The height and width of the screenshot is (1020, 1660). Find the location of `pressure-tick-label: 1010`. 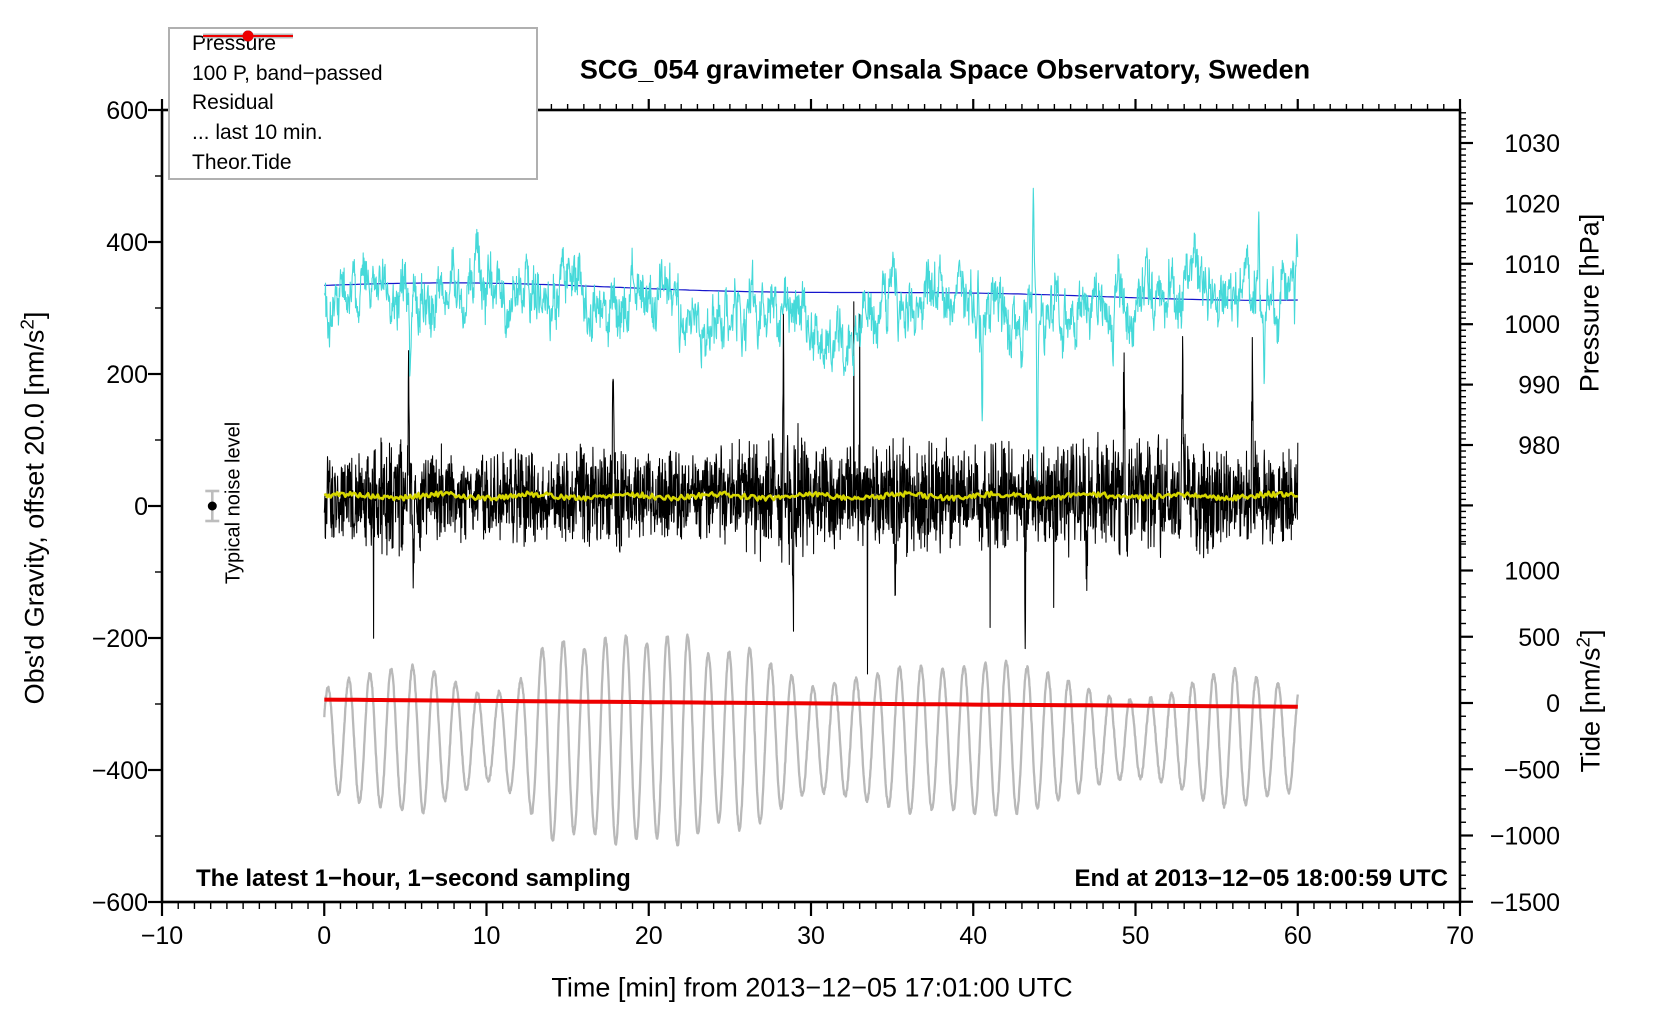

pressure-tick-label: 1010 is located at coordinates (1532, 265).